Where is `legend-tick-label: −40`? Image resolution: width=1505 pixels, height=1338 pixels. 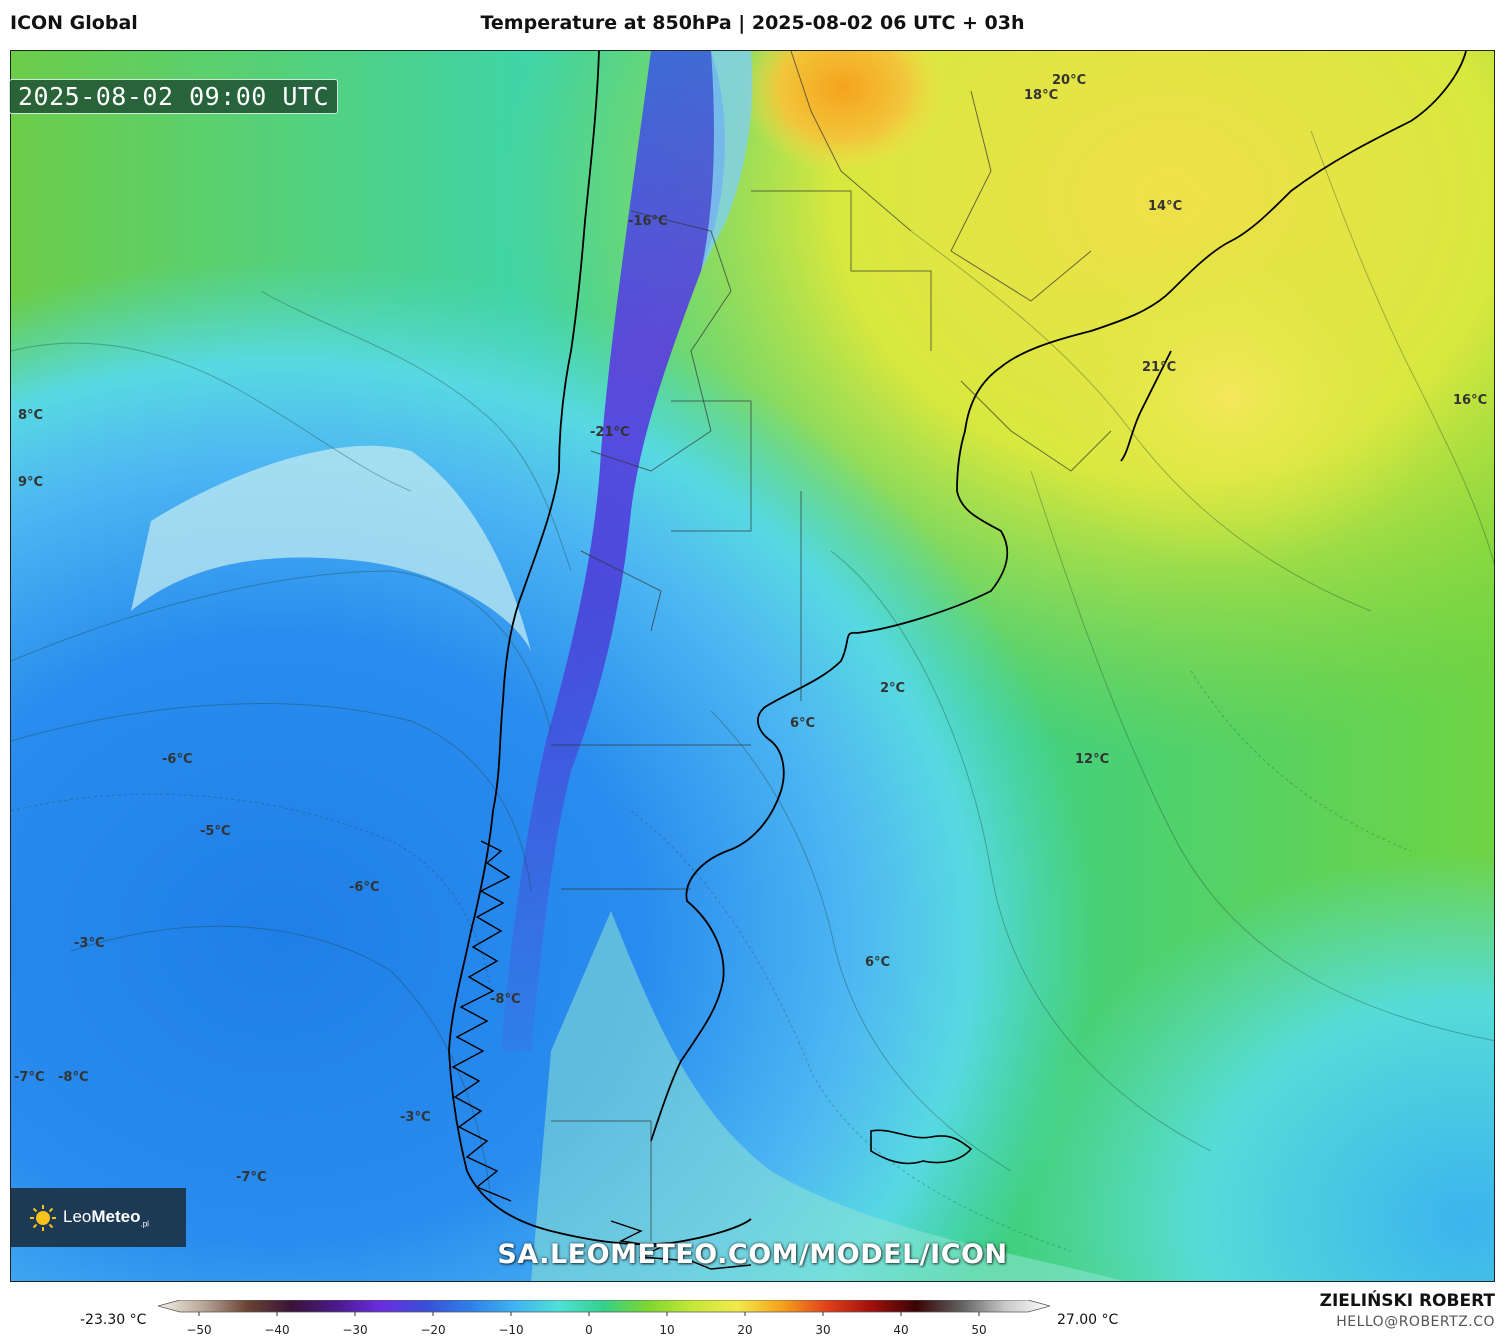 legend-tick-label: −40 is located at coordinates (276, 1330).